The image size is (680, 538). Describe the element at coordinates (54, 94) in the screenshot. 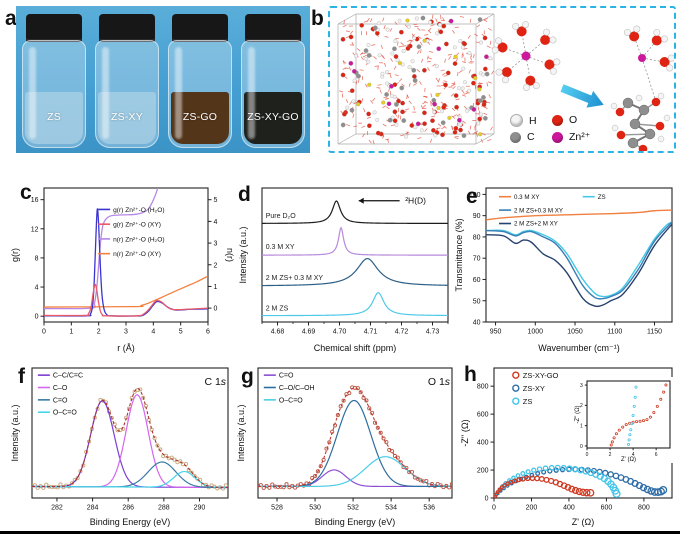

I see `vial-glass: ZS` at that location.